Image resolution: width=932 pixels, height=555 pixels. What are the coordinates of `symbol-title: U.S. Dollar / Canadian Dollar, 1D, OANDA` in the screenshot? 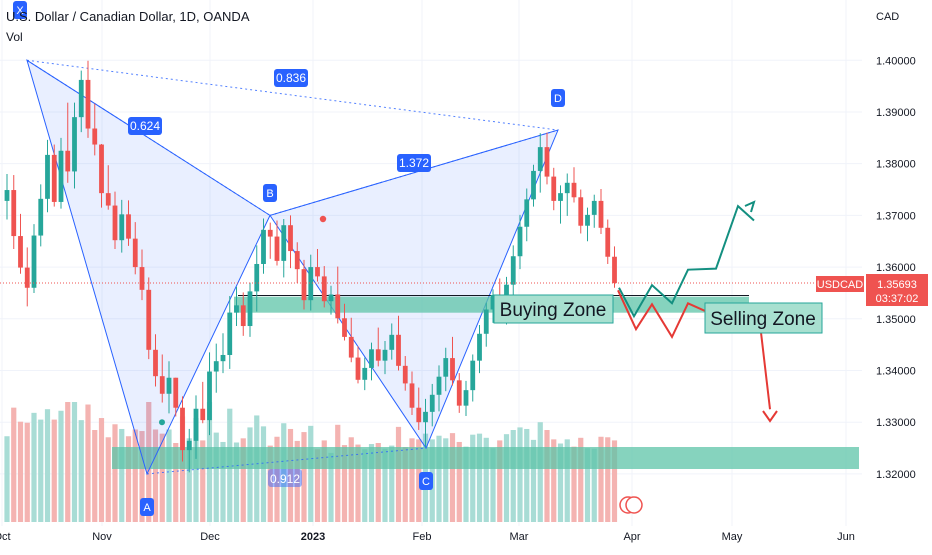 It's located at (128, 16).